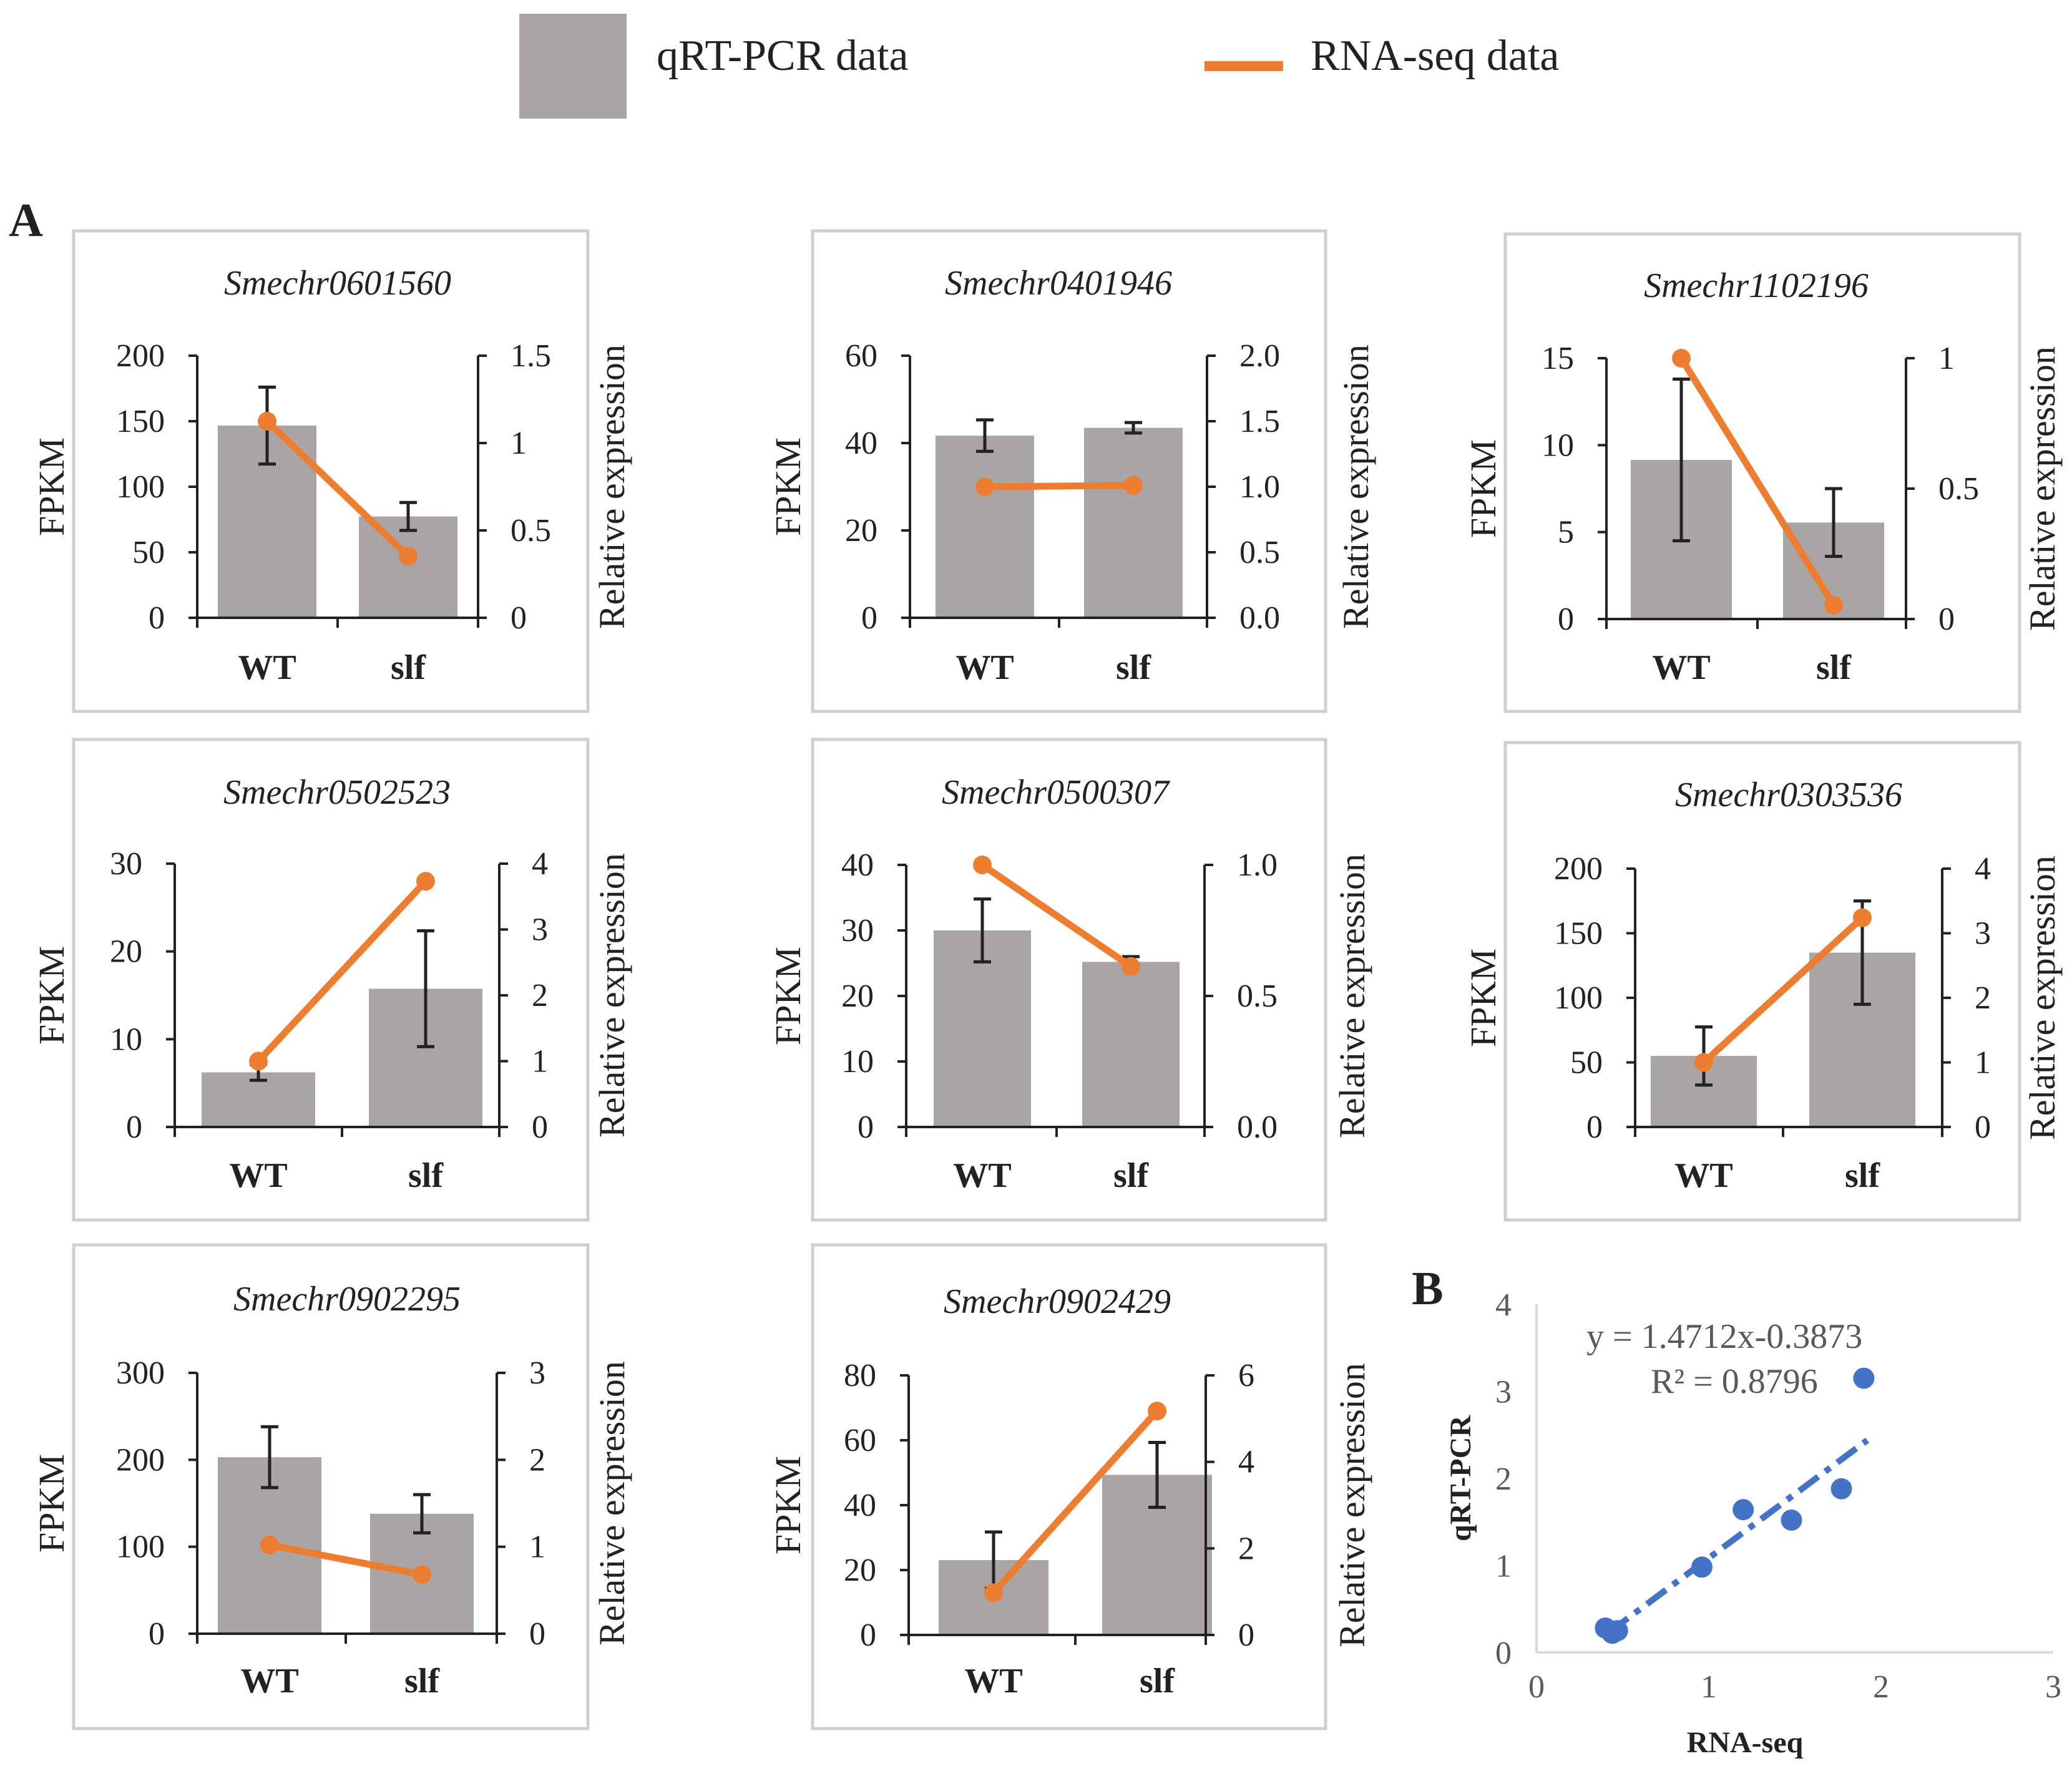 Image resolution: width=2072 pixels, height=1766 pixels. Describe the element at coordinates (1503, 1653) in the screenshot. I see `scatter-y-tick-label: 0` at that location.